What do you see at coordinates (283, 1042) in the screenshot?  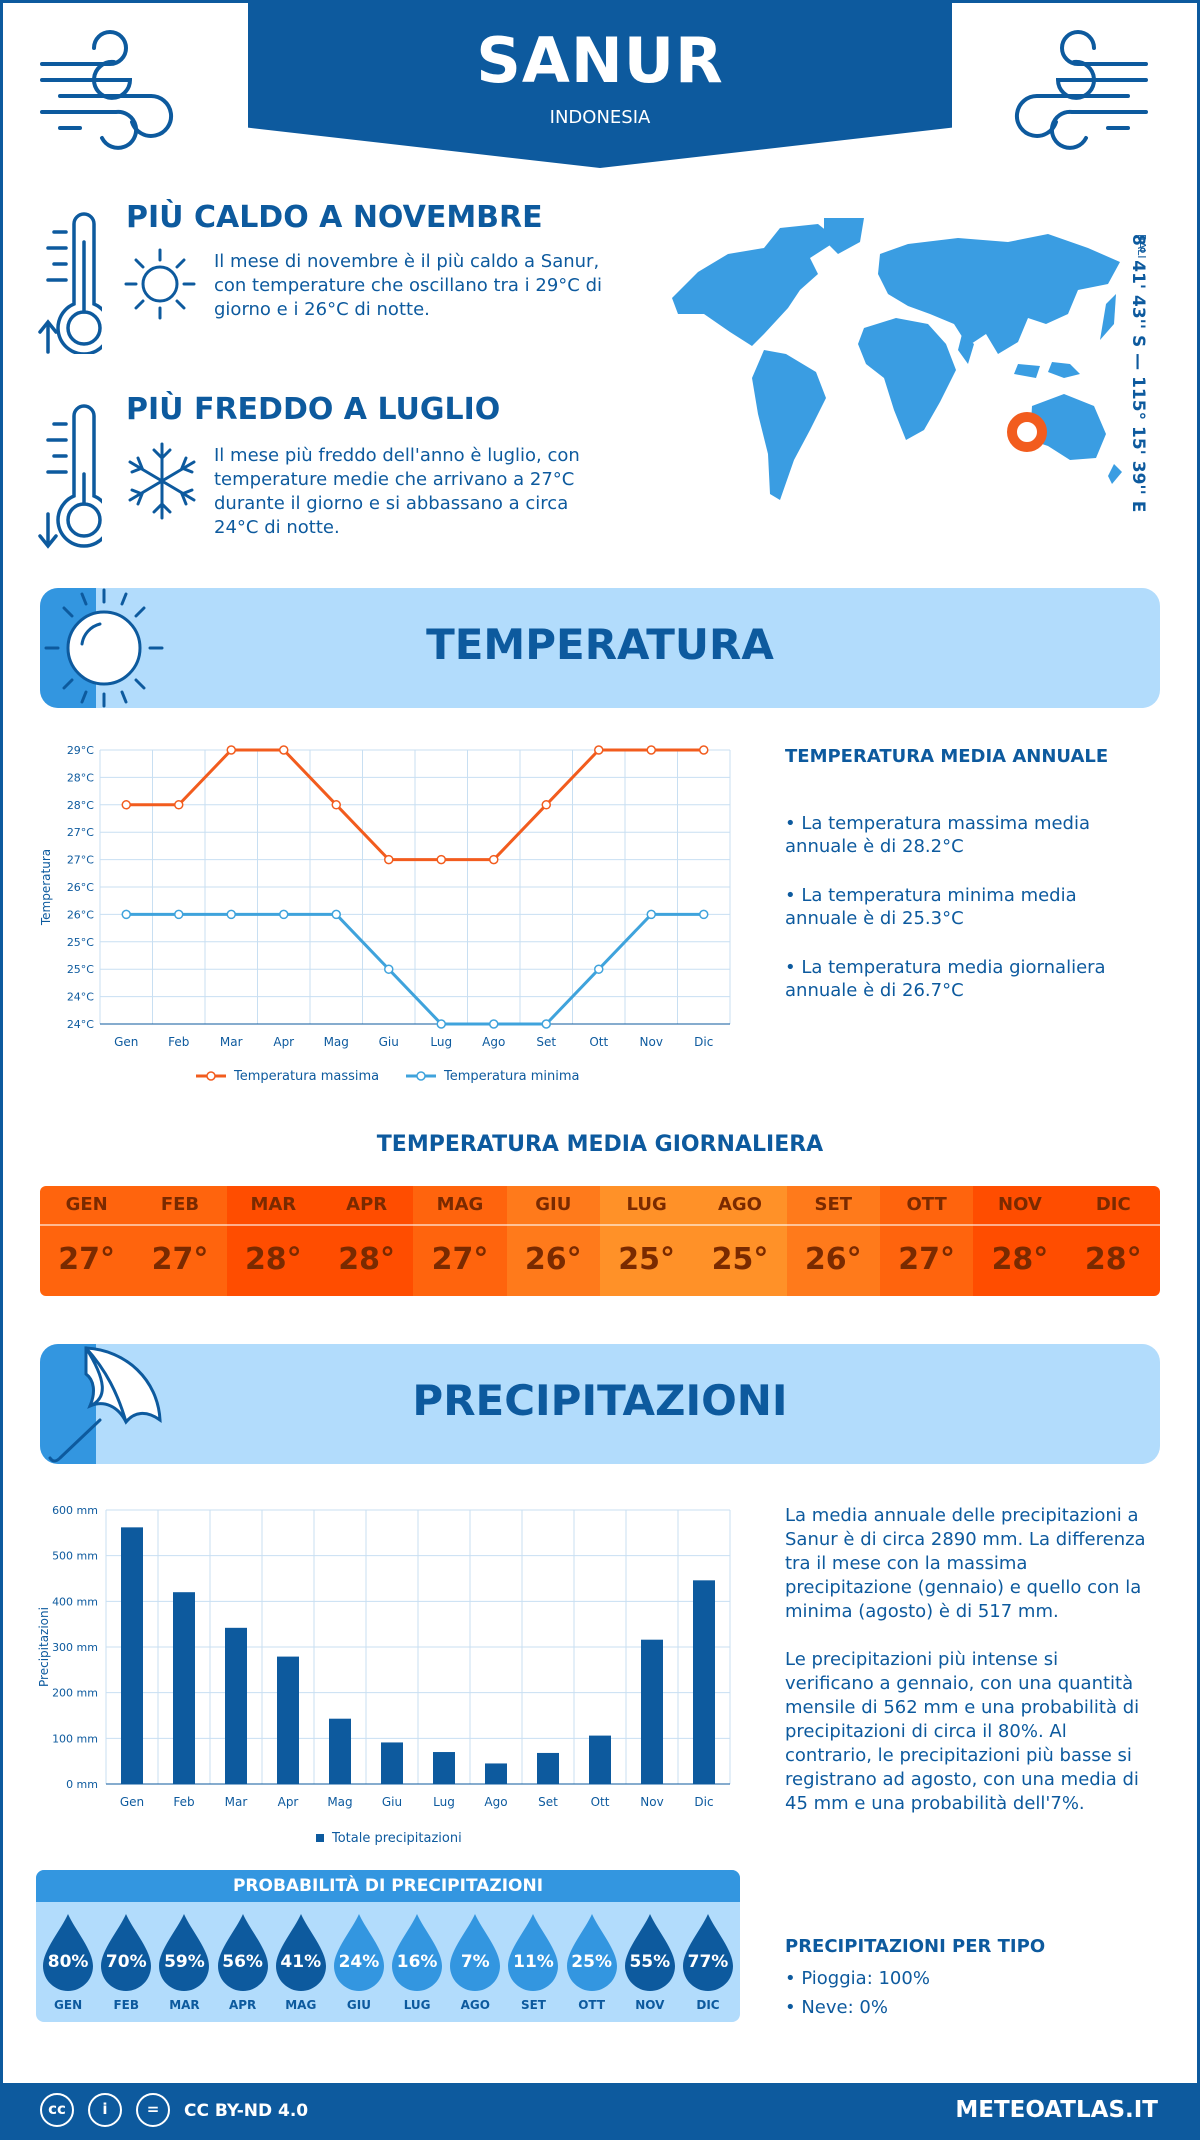 I see `x-tick-label: Apr` at bounding box center [283, 1042].